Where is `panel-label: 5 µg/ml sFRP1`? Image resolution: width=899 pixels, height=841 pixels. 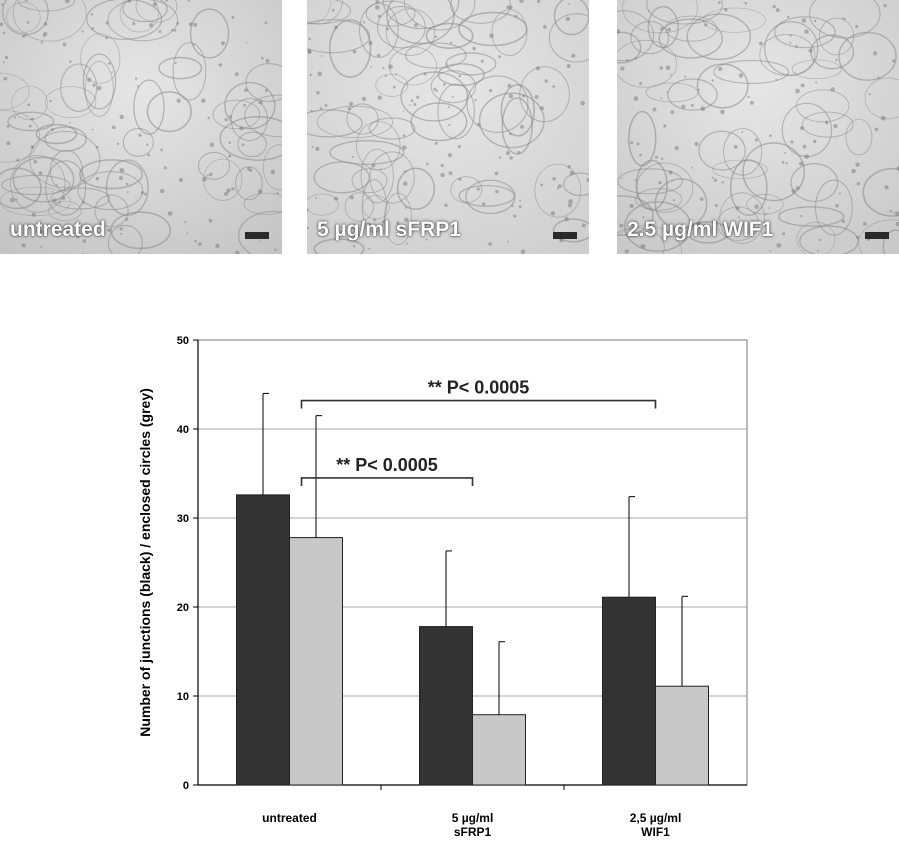 panel-label: 5 µg/ml sFRP1 is located at coordinates (389, 229).